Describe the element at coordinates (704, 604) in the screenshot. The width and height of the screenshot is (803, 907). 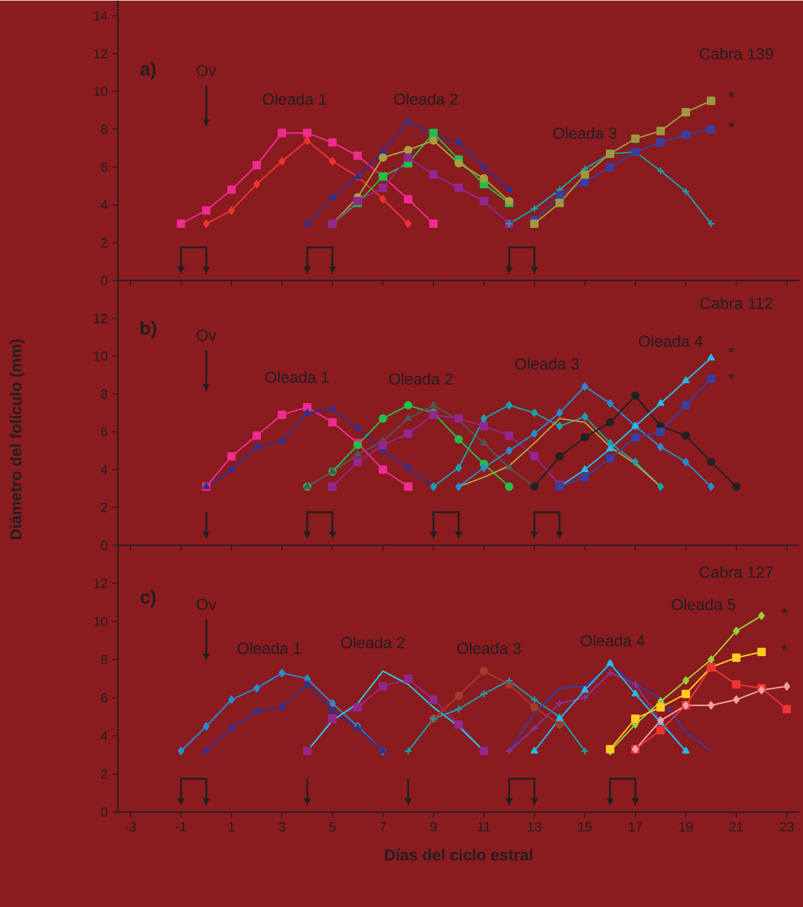
I see `annotation: Oleada 5` at that location.